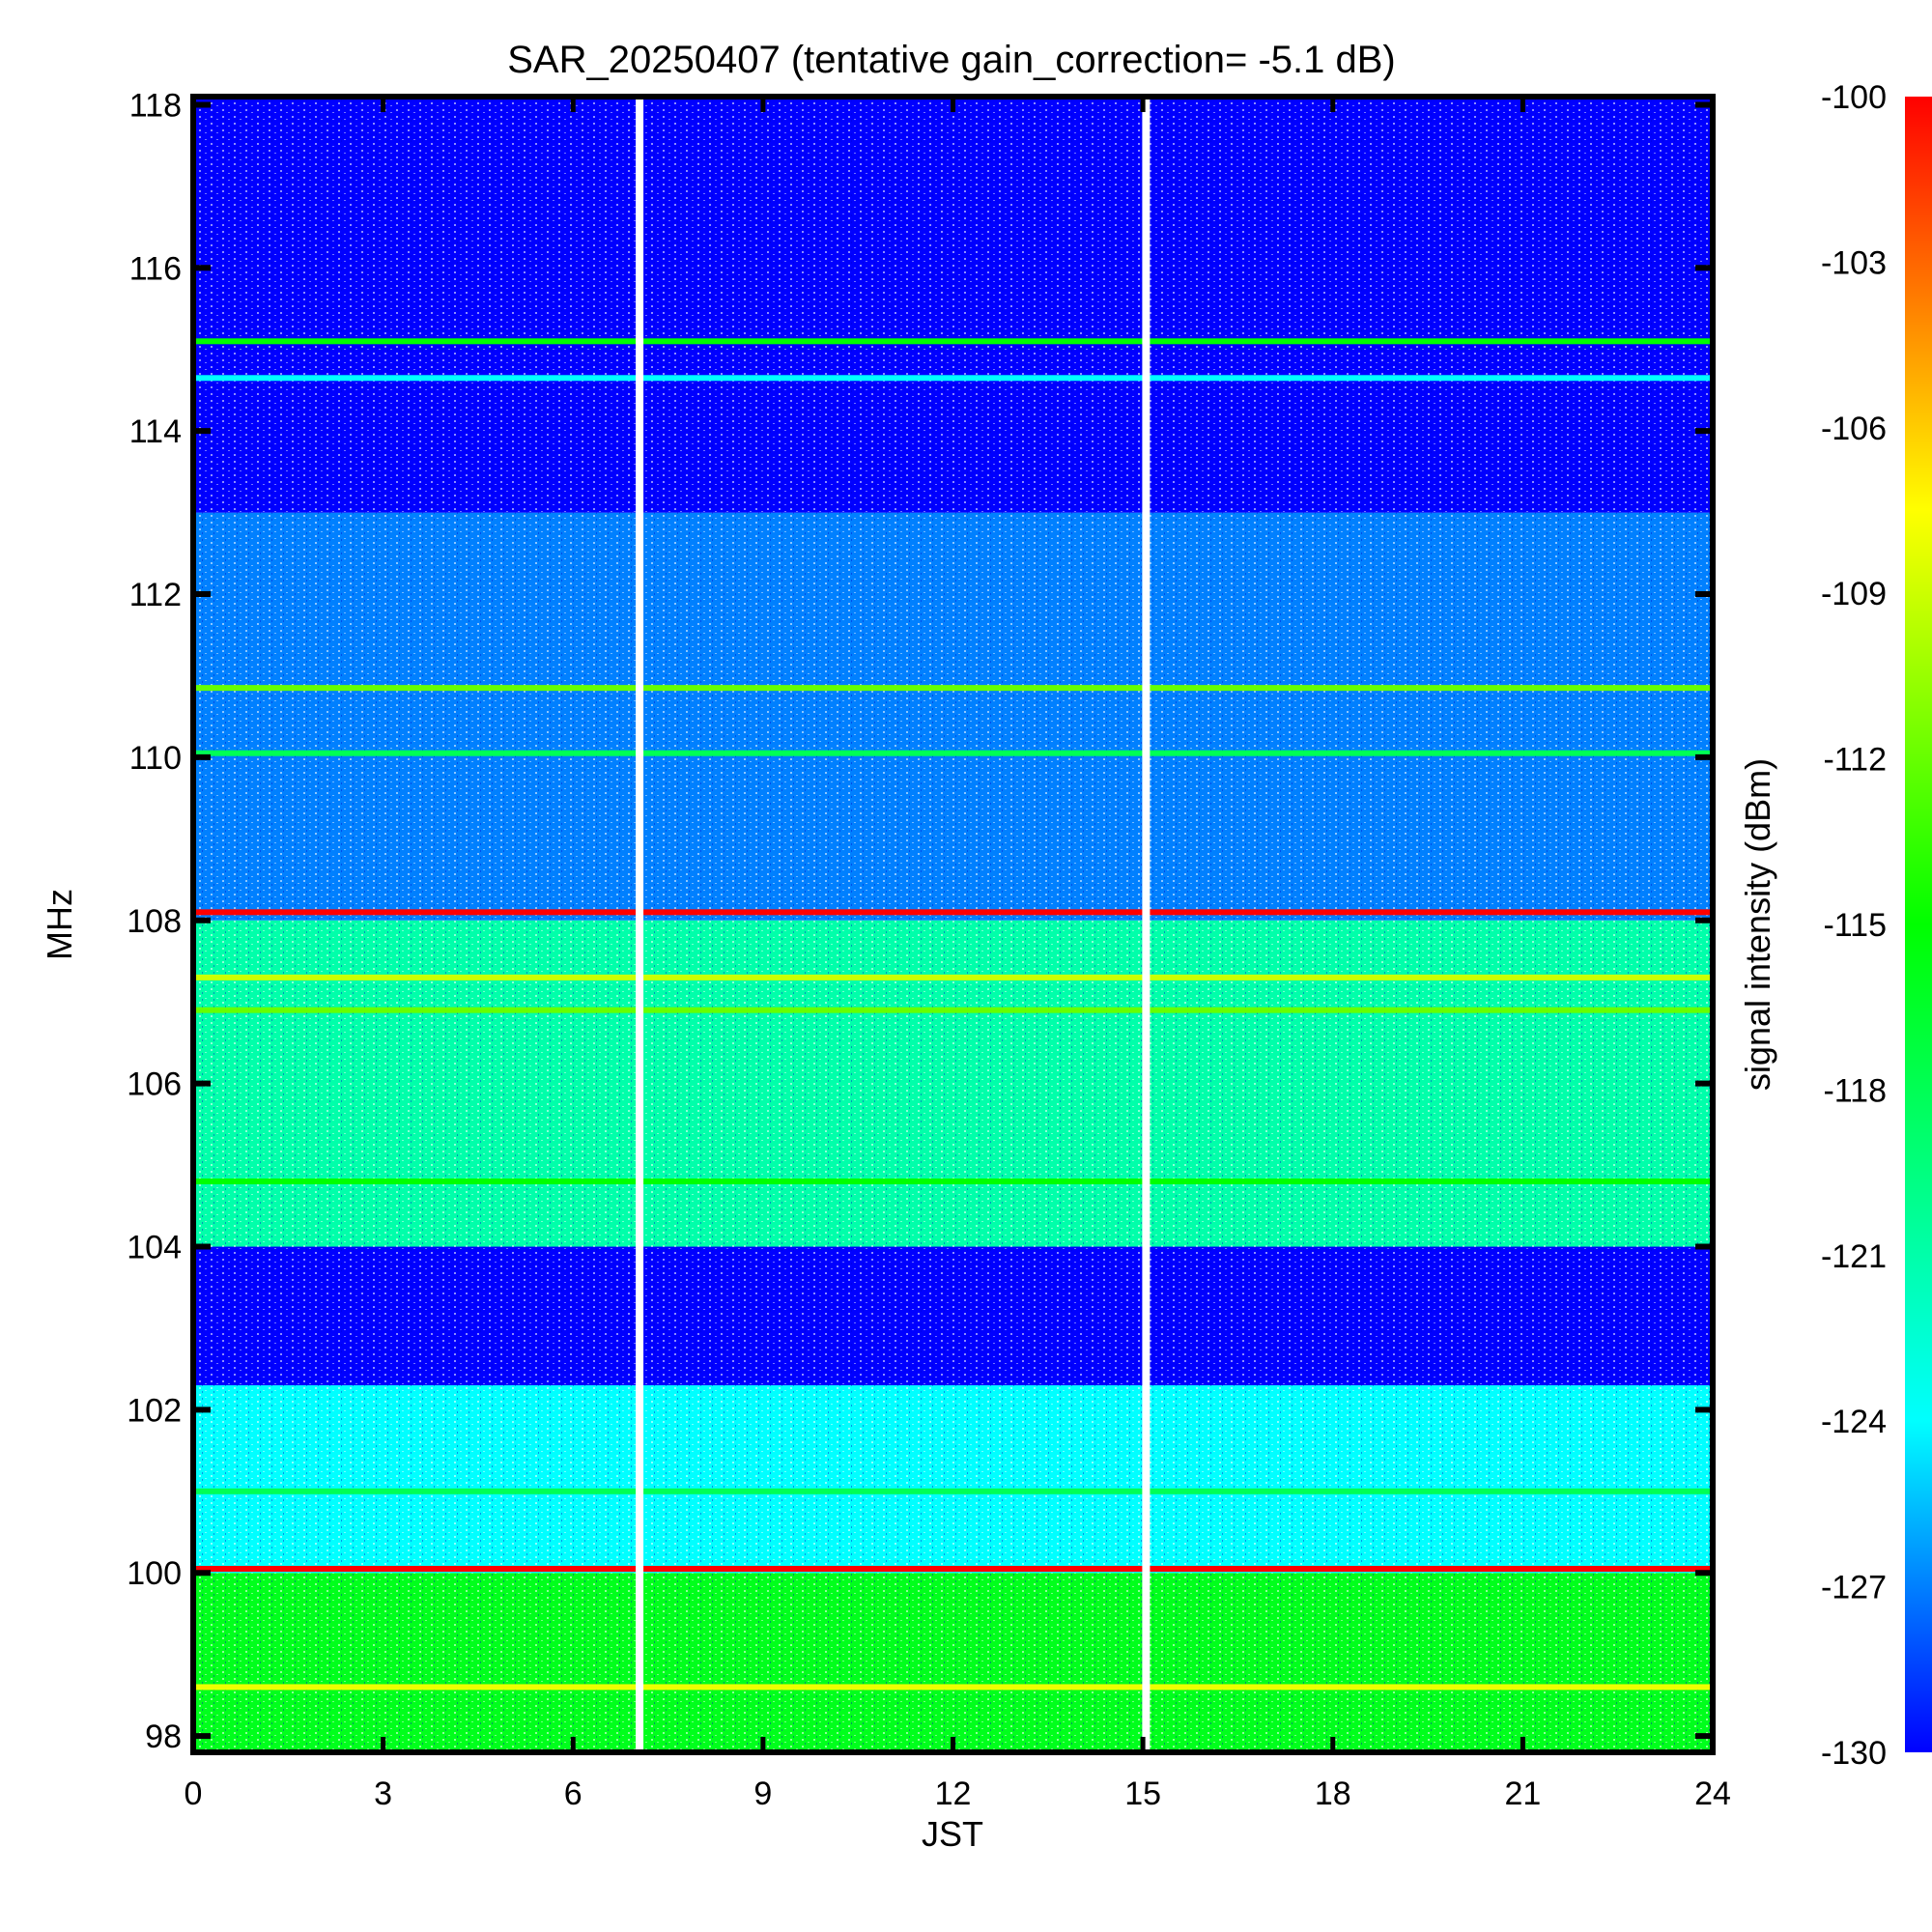 This screenshot has width=1932, height=1932. What do you see at coordinates (1522, 1794) in the screenshot?
I see `x-tick-label: 21` at bounding box center [1522, 1794].